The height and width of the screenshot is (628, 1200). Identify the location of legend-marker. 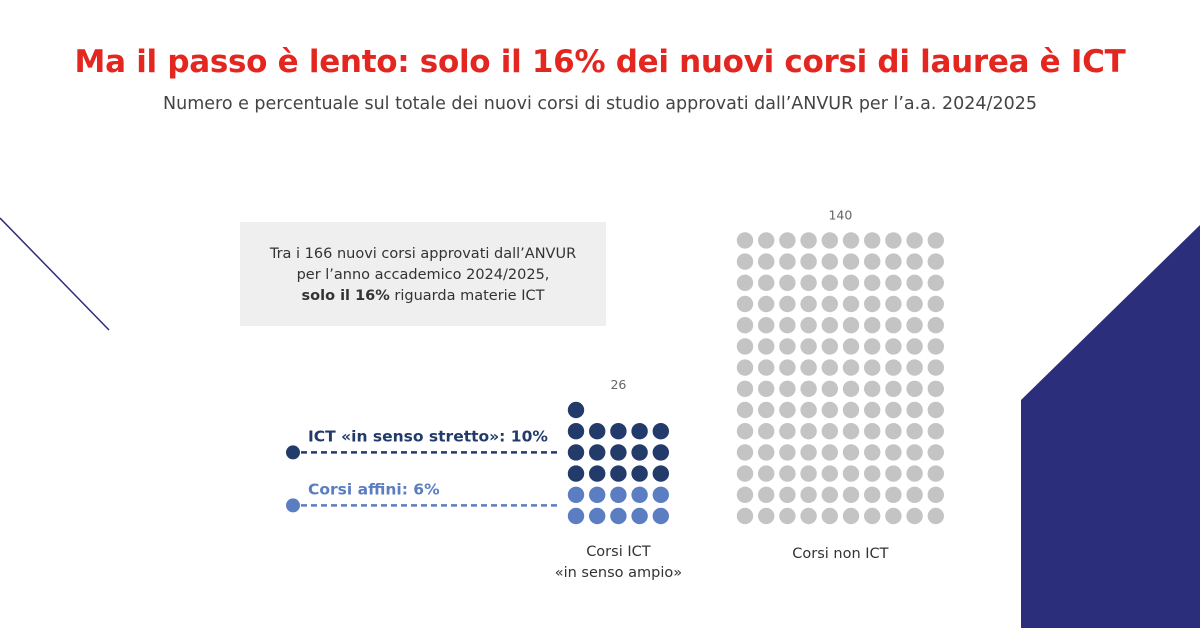
(293, 505).